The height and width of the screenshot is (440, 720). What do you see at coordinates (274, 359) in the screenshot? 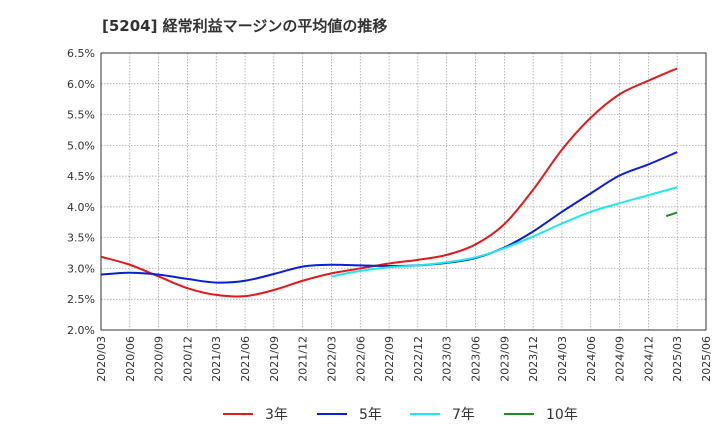
I see `x-tick-label: 2021/09` at bounding box center [274, 359].